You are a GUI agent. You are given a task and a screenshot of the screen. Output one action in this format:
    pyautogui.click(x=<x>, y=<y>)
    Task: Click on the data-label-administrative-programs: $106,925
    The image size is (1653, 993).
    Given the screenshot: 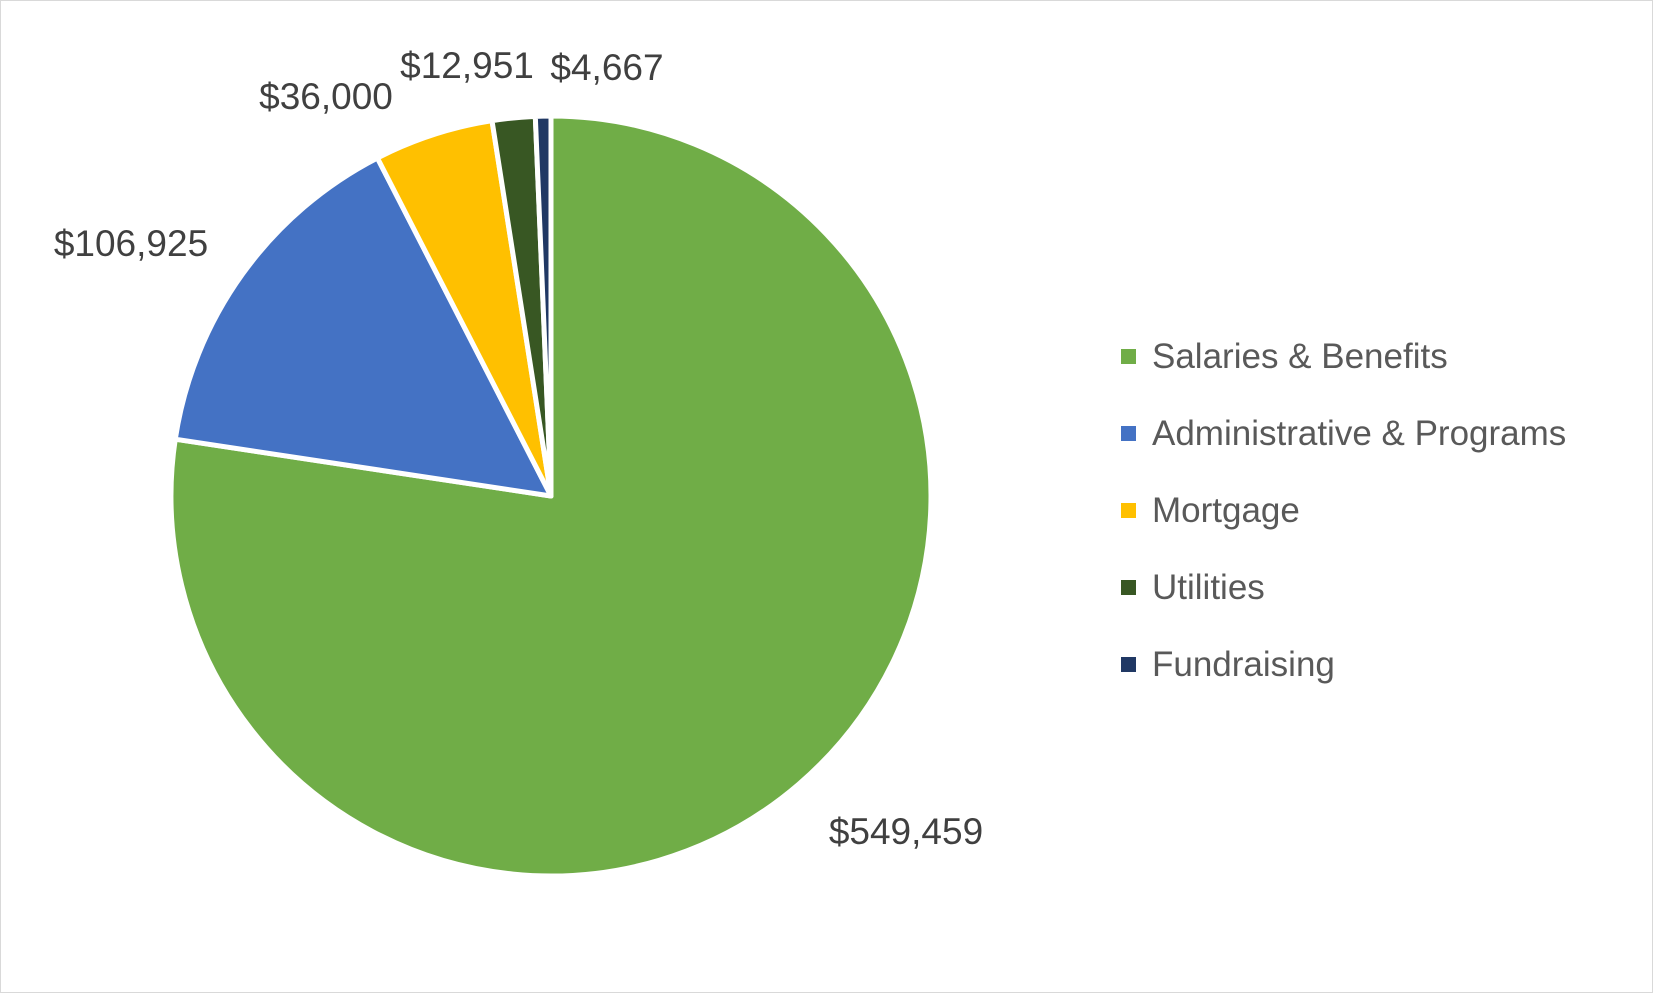 What is the action you would take?
    pyautogui.click(x=131, y=243)
    